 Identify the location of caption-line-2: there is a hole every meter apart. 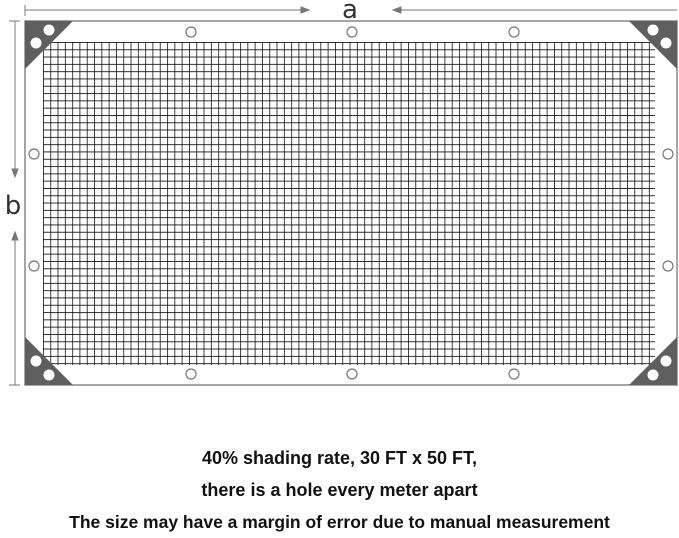
(339, 490).